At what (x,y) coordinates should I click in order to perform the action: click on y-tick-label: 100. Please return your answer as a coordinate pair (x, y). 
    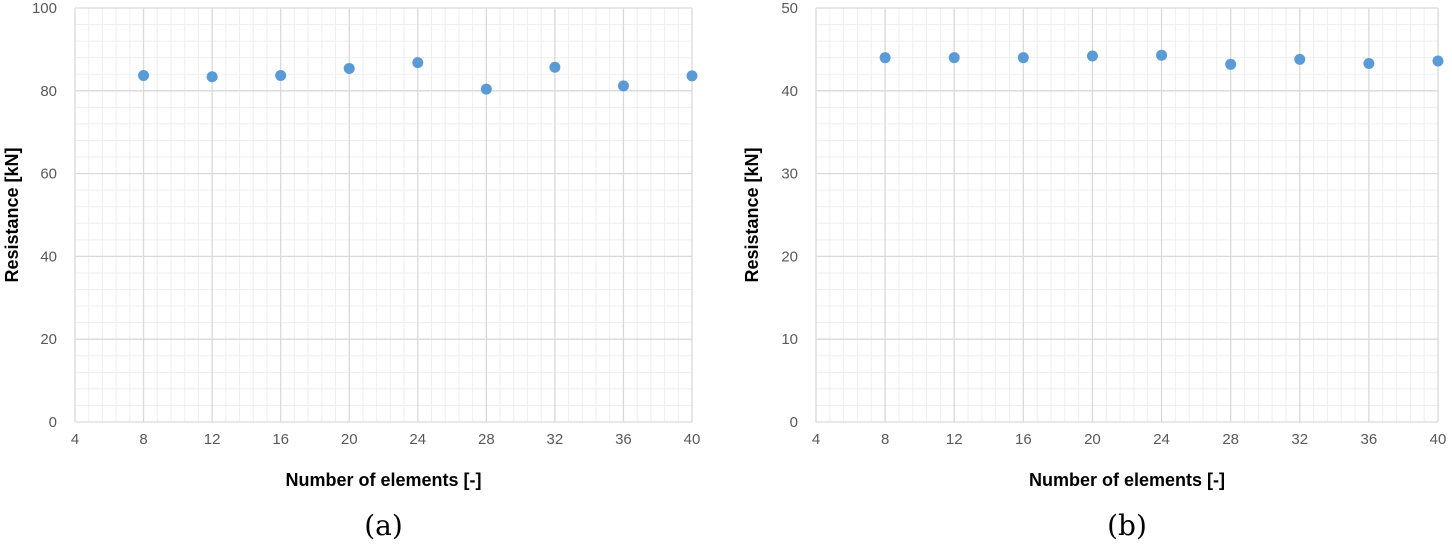
    Looking at the image, I should click on (44, 8).